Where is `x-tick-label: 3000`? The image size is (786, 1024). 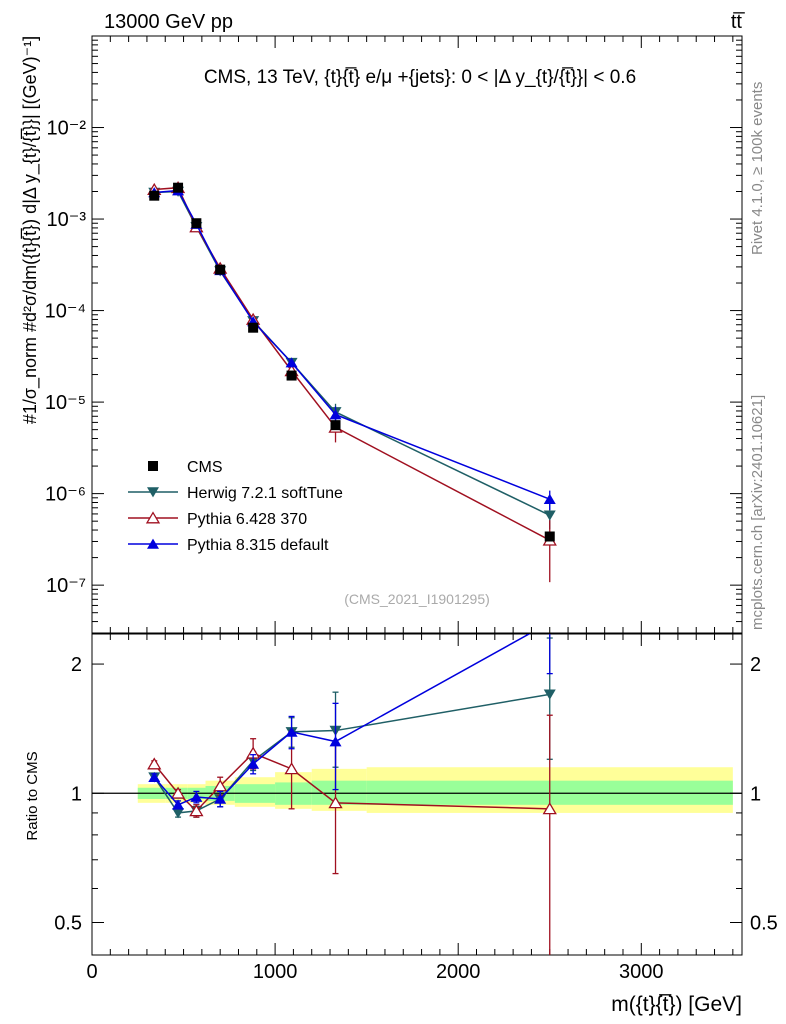 x-tick-label: 3000 is located at coordinates (641, 972).